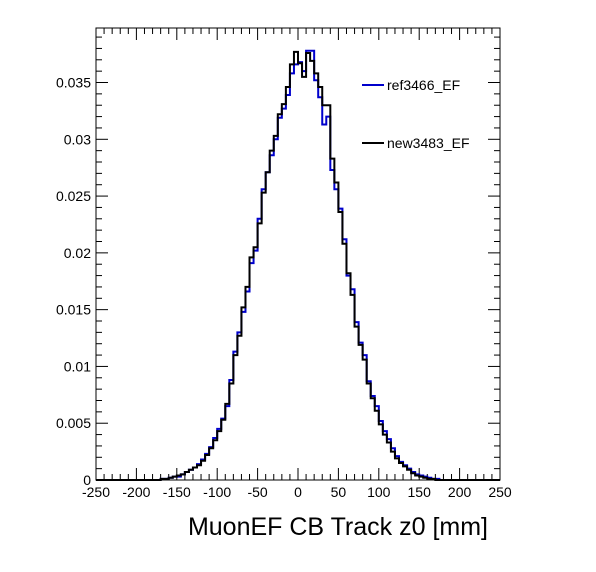 The image size is (596, 572). I want to click on x-tick-label: 100, so click(379, 492).